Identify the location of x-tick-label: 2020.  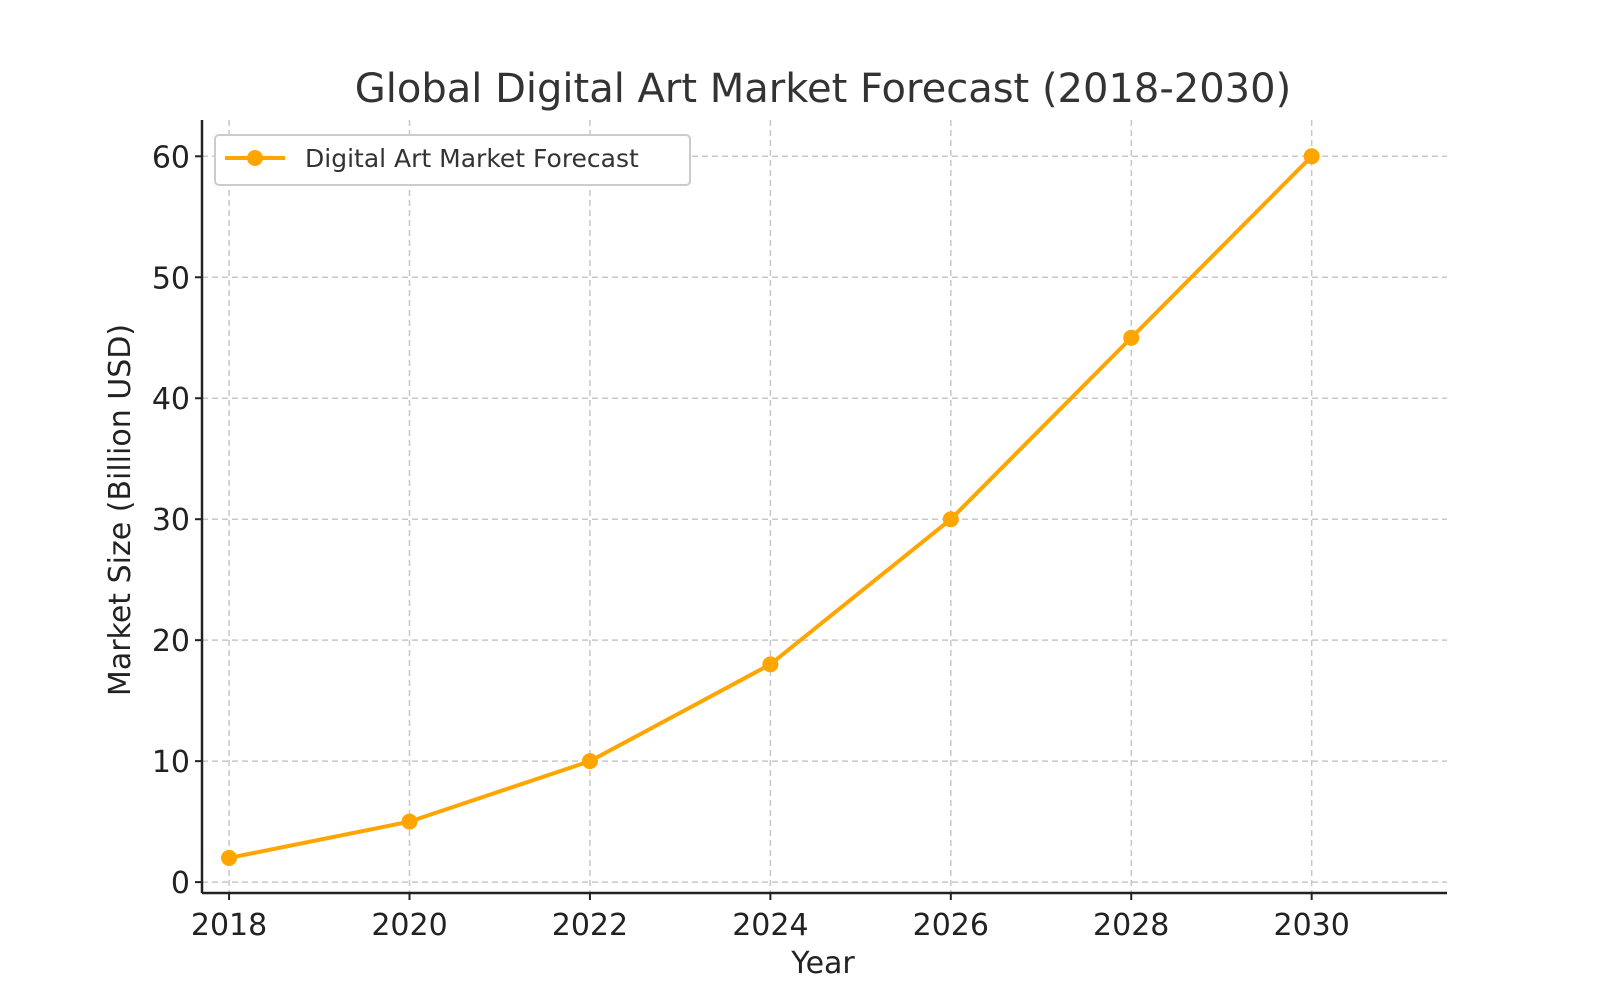
(409, 925).